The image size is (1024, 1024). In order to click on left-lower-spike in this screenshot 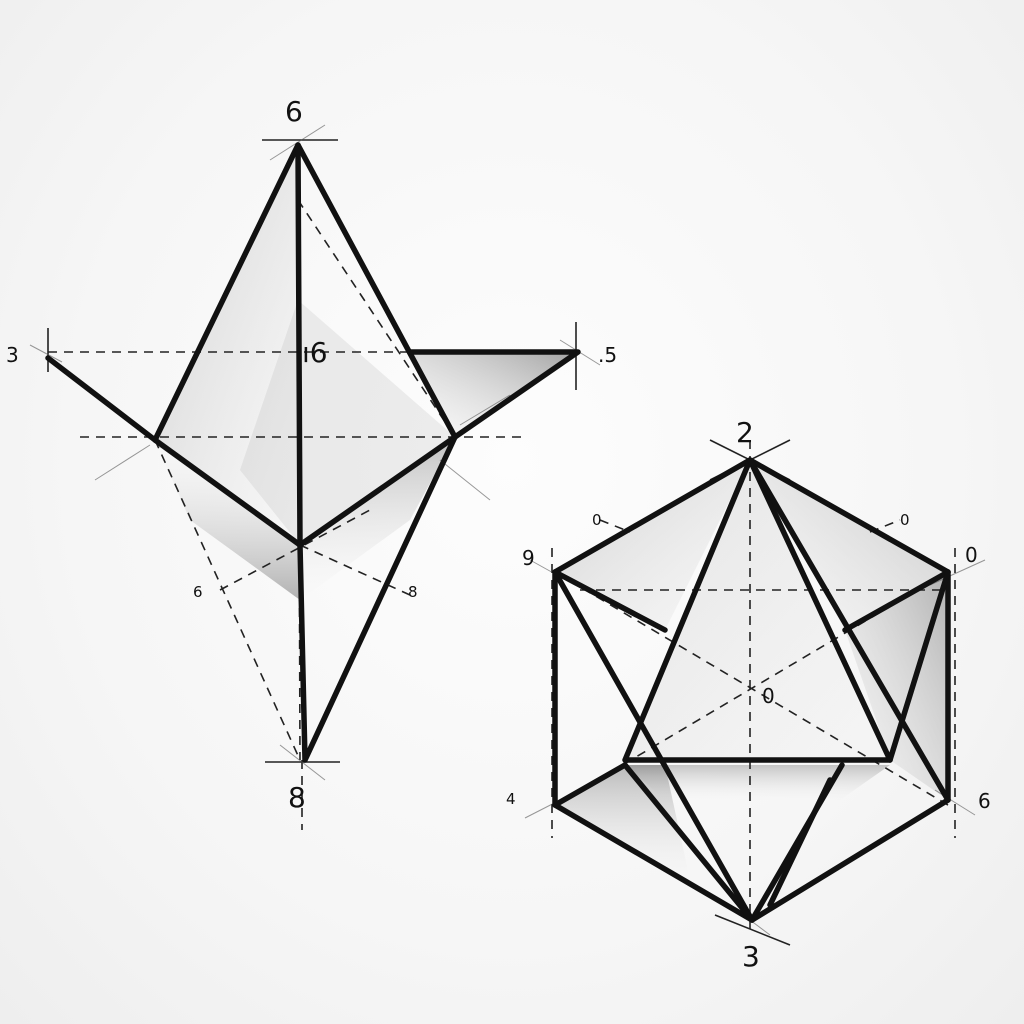, I will do `click(377, 598)`.